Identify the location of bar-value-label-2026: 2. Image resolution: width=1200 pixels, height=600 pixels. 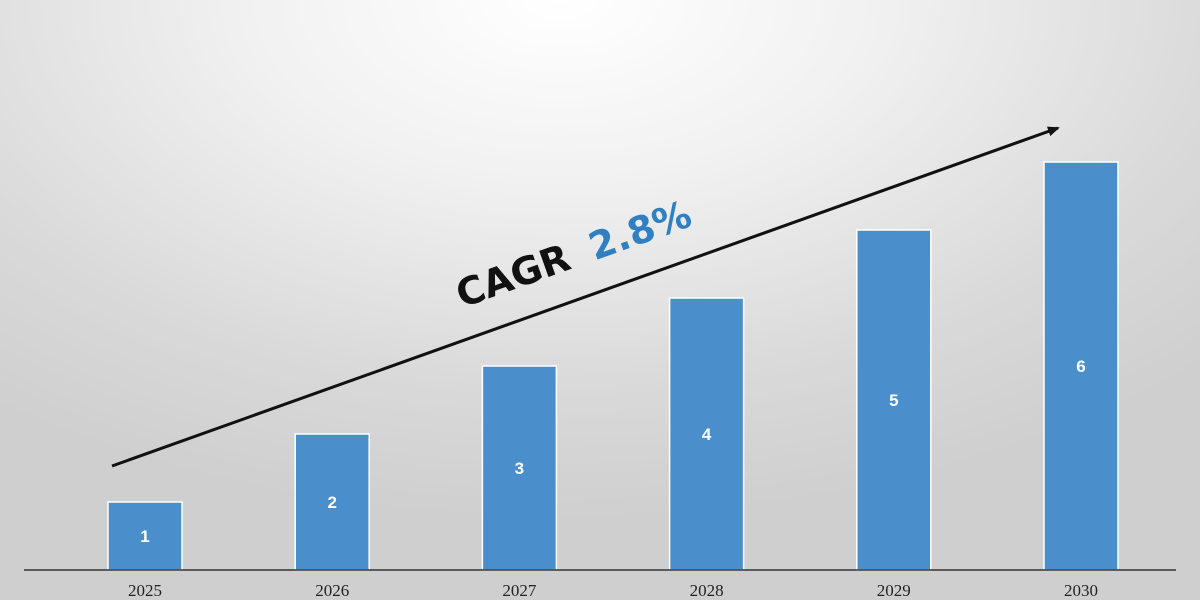
(331, 502).